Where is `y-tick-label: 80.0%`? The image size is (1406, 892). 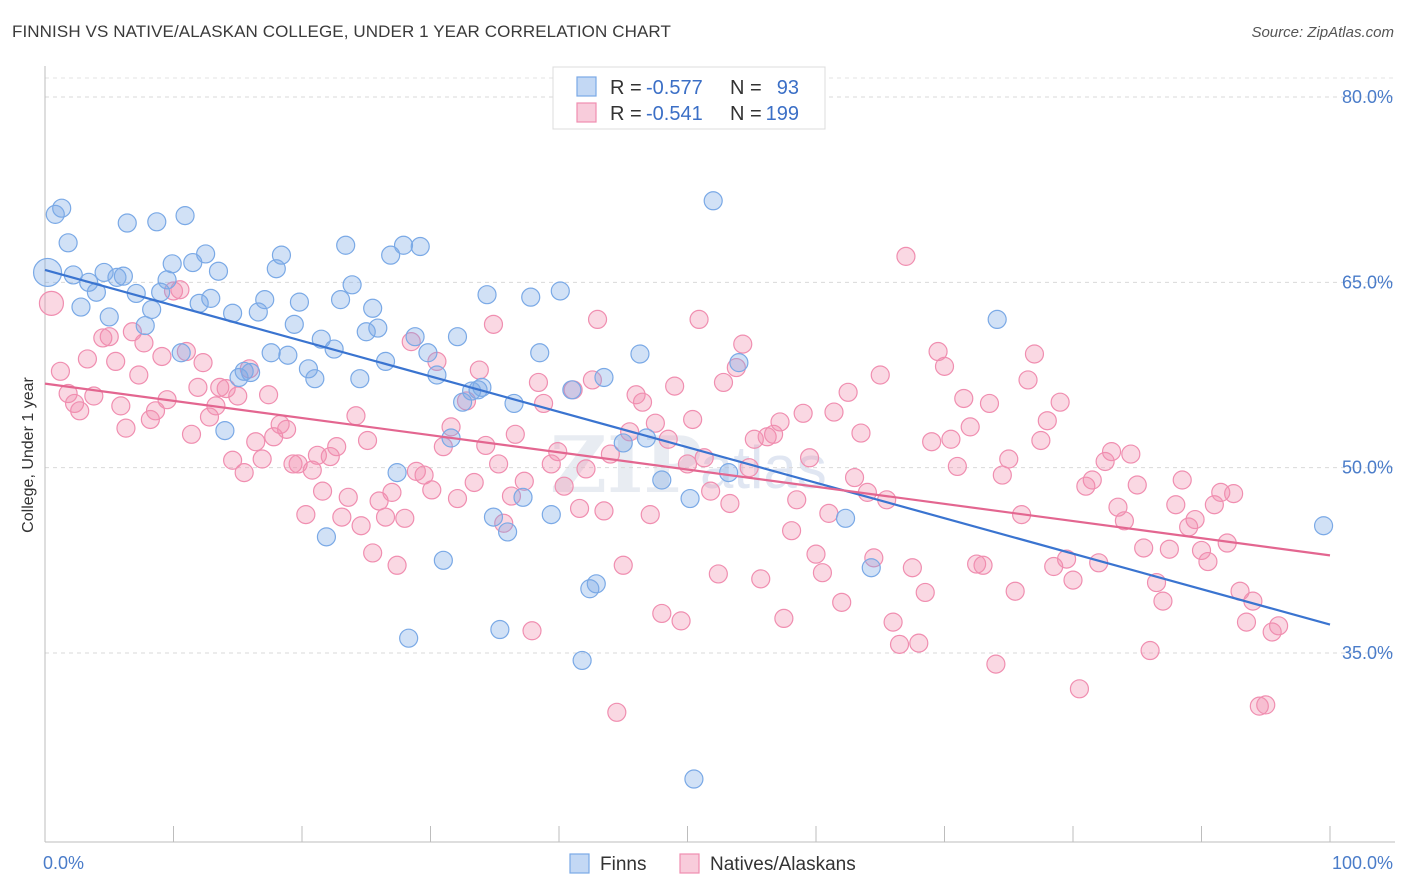
y-tick-label: 80.0% is located at coordinates (1367, 97).